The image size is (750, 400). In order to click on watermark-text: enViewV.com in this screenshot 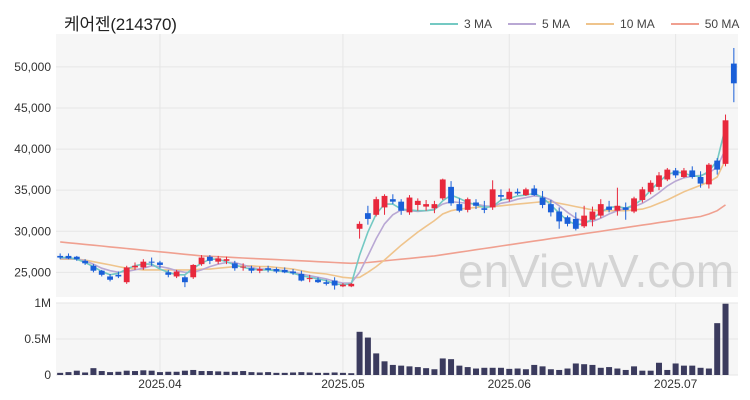, I will do `click(596, 271)`.